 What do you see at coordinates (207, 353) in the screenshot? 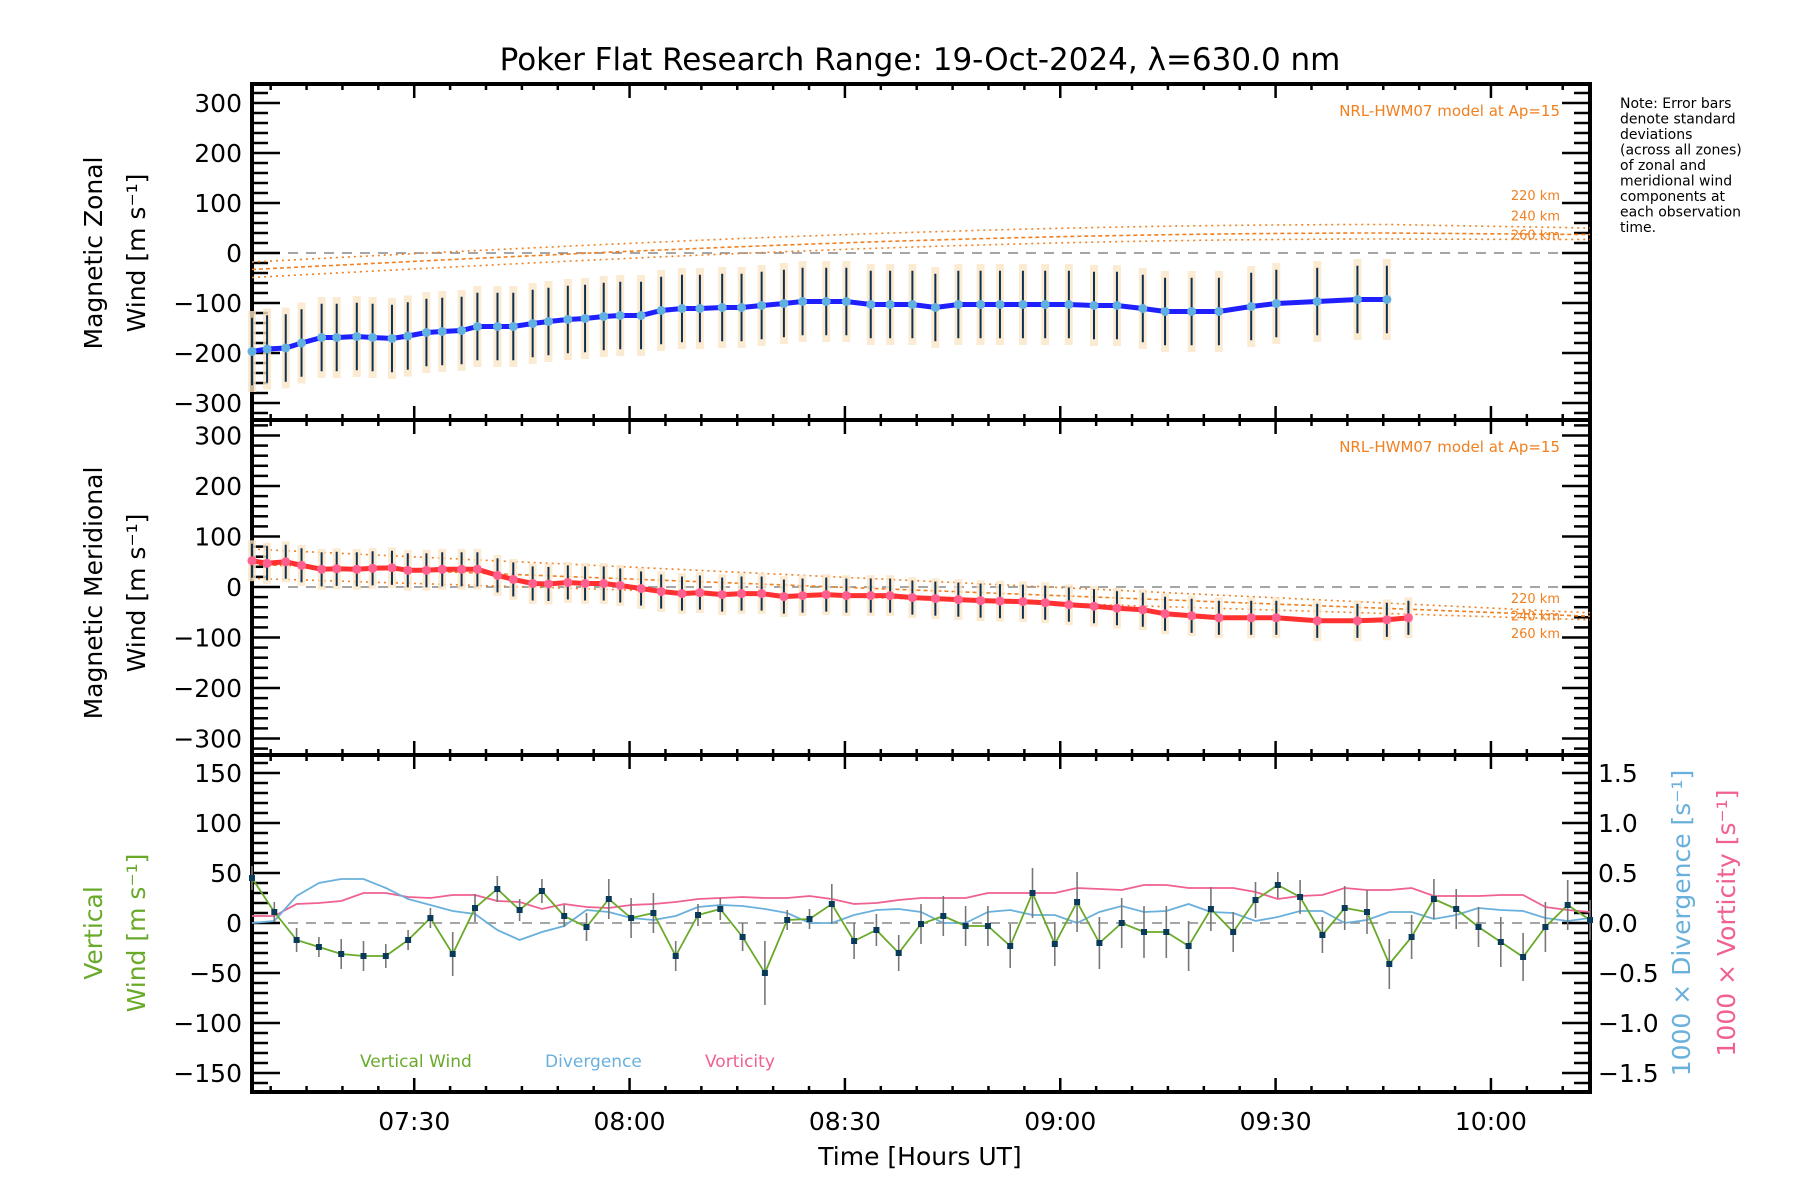
I see `y-tick-label: −200` at bounding box center [207, 353].